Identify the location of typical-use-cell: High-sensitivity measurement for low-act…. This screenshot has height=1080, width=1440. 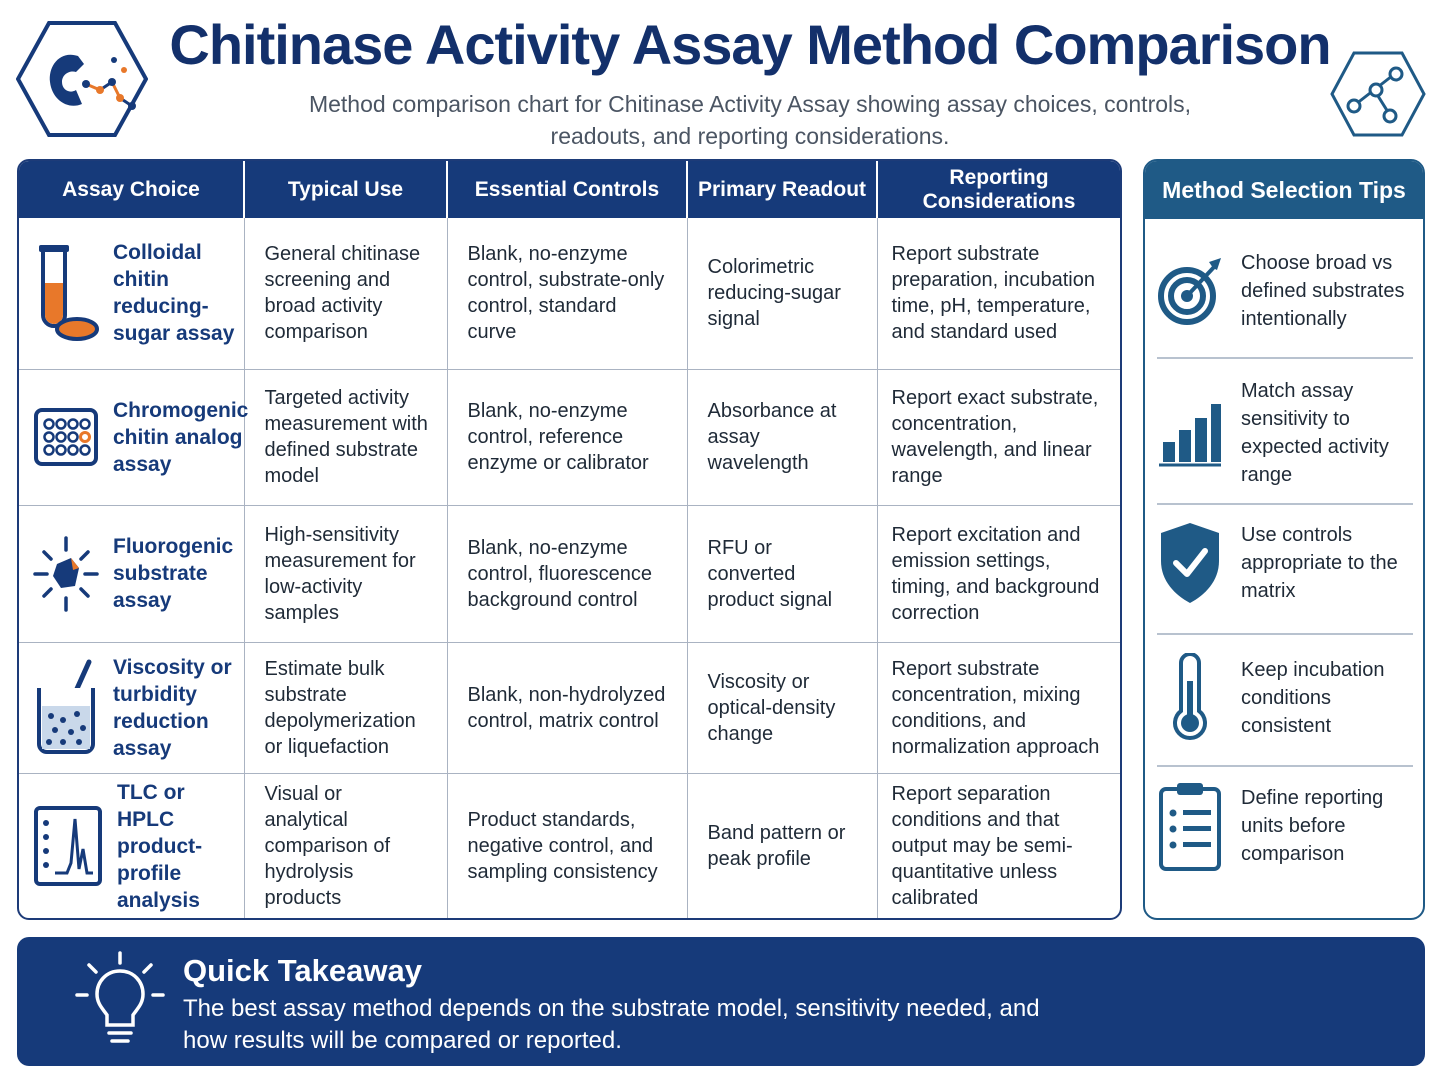
(346, 574).